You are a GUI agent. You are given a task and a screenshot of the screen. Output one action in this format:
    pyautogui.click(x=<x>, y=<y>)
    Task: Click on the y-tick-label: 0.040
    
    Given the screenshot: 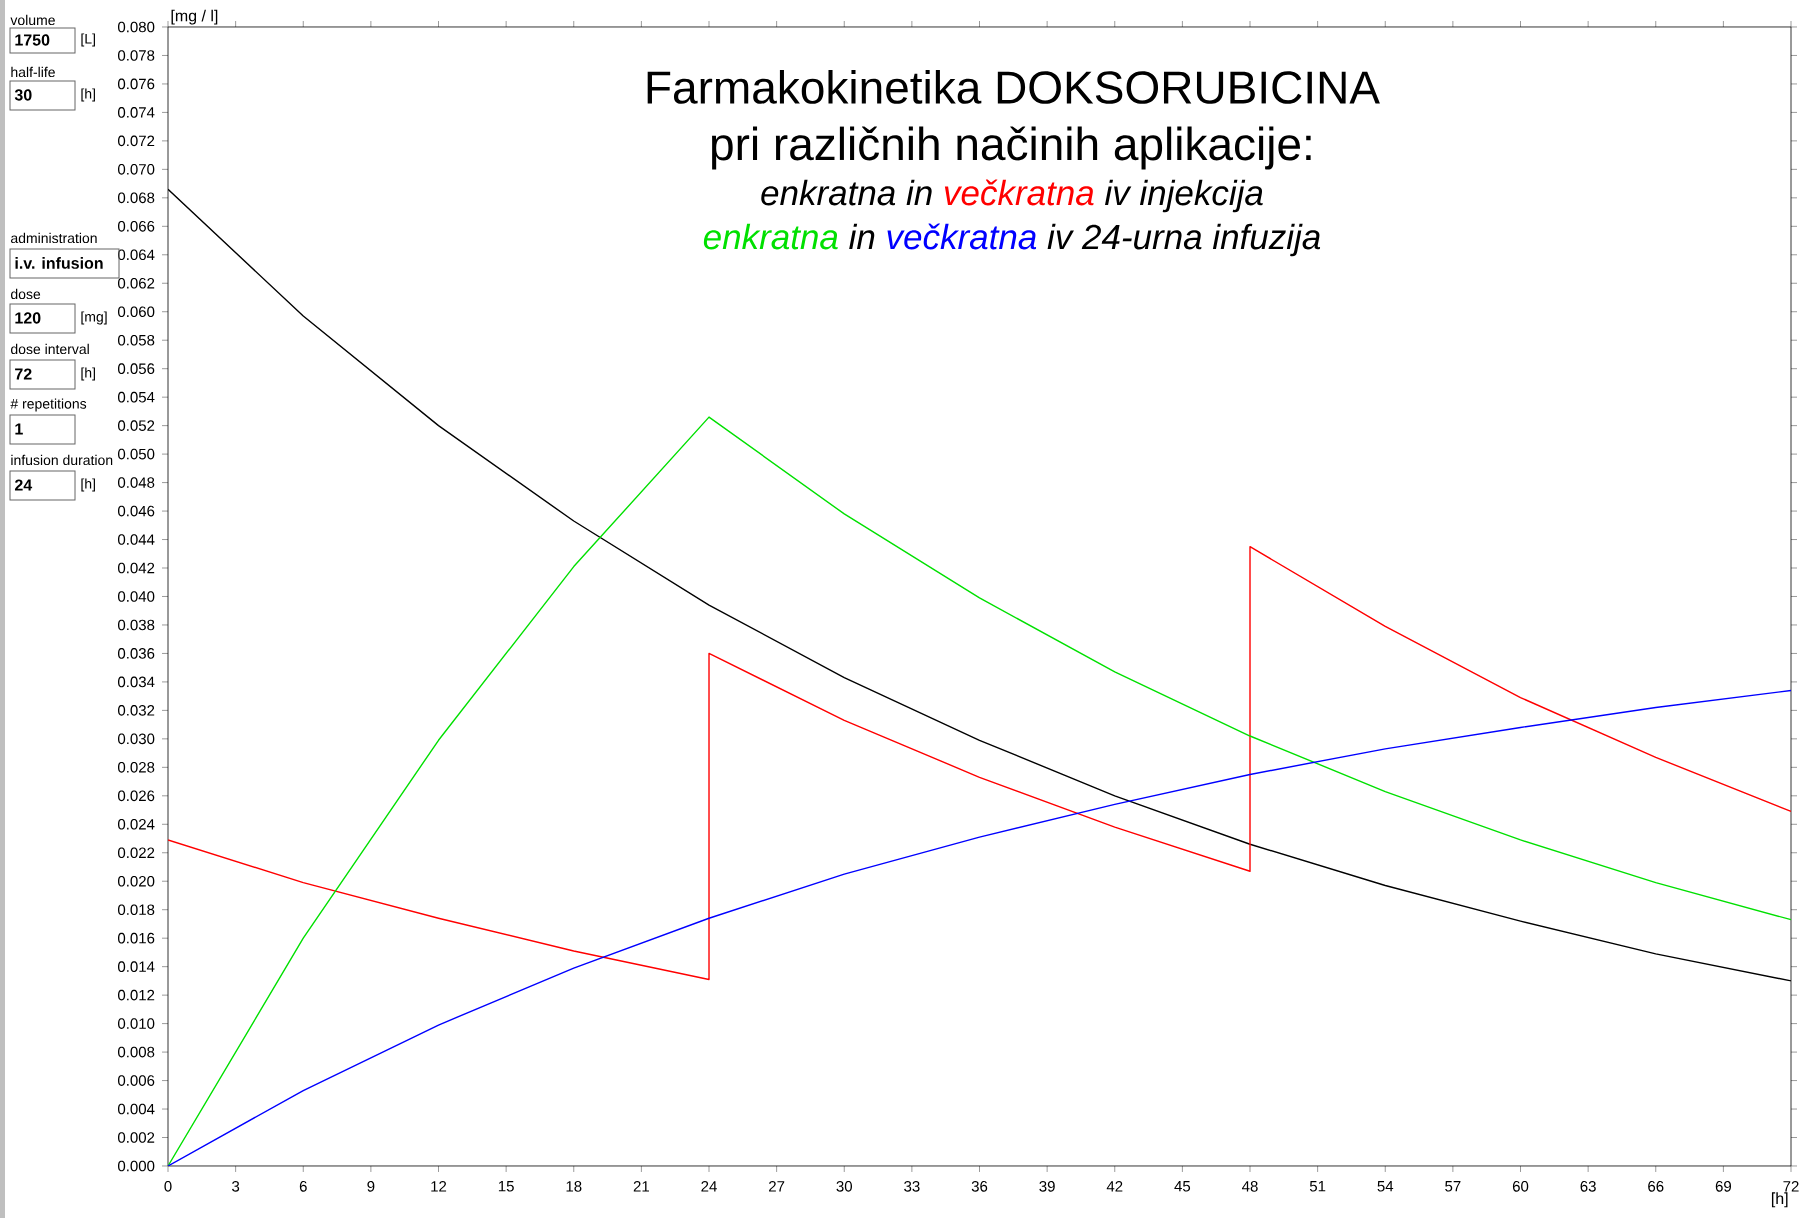 What is the action you would take?
    pyautogui.click(x=136, y=596)
    